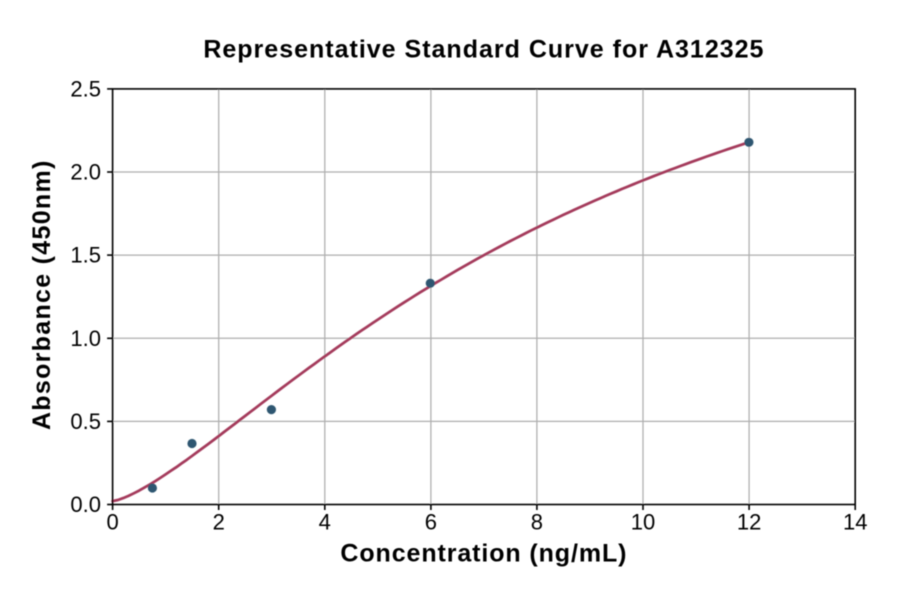  Describe the element at coordinates (219, 522) in the screenshot. I see `svg-text: 2` at that location.